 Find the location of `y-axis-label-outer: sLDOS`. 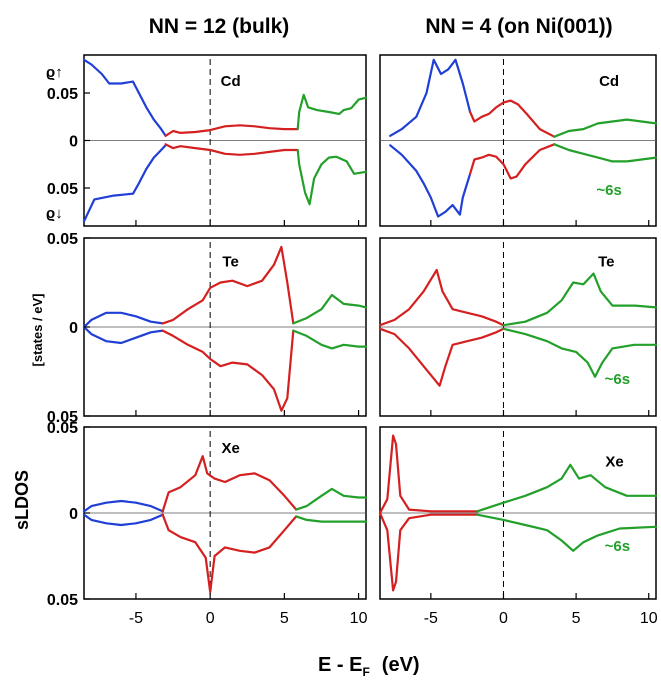

y-axis-label-outer: sLDOS is located at coordinates (22, 500).